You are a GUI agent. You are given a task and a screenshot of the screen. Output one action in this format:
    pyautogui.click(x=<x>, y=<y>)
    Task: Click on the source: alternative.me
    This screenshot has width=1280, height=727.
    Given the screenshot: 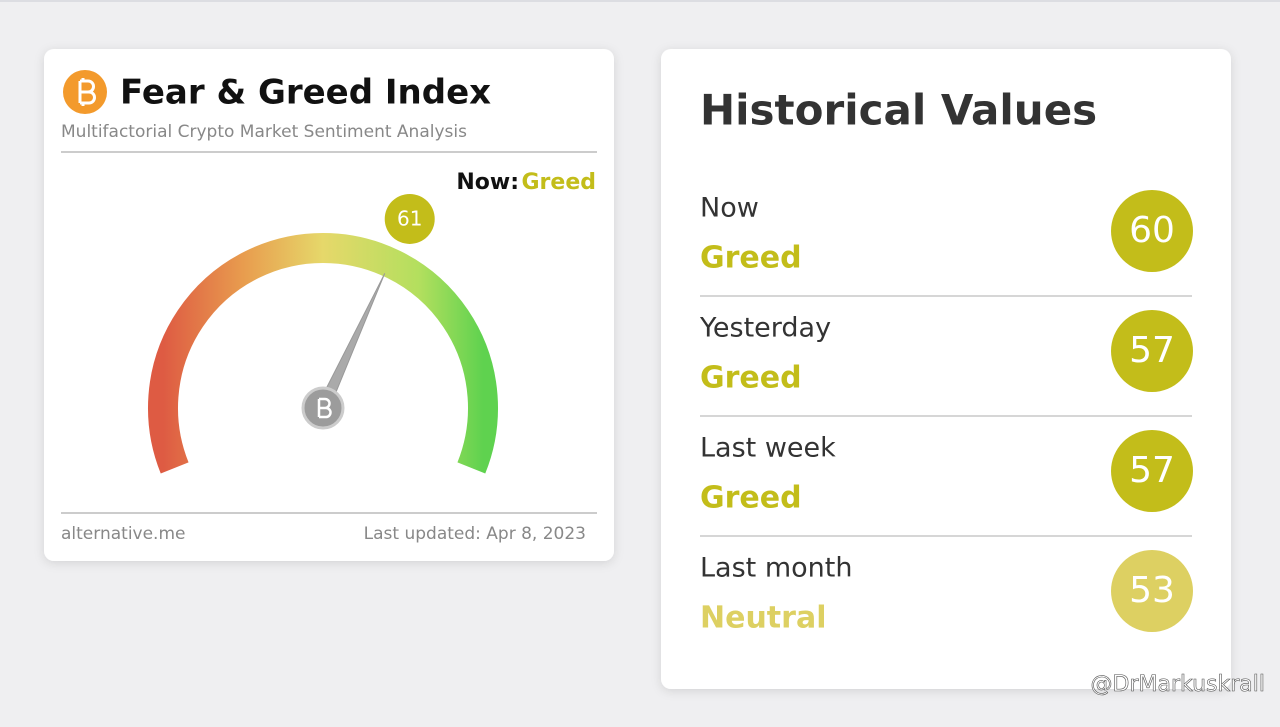 What is the action you would take?
    pyautogui.click(x=123, y=534)
    